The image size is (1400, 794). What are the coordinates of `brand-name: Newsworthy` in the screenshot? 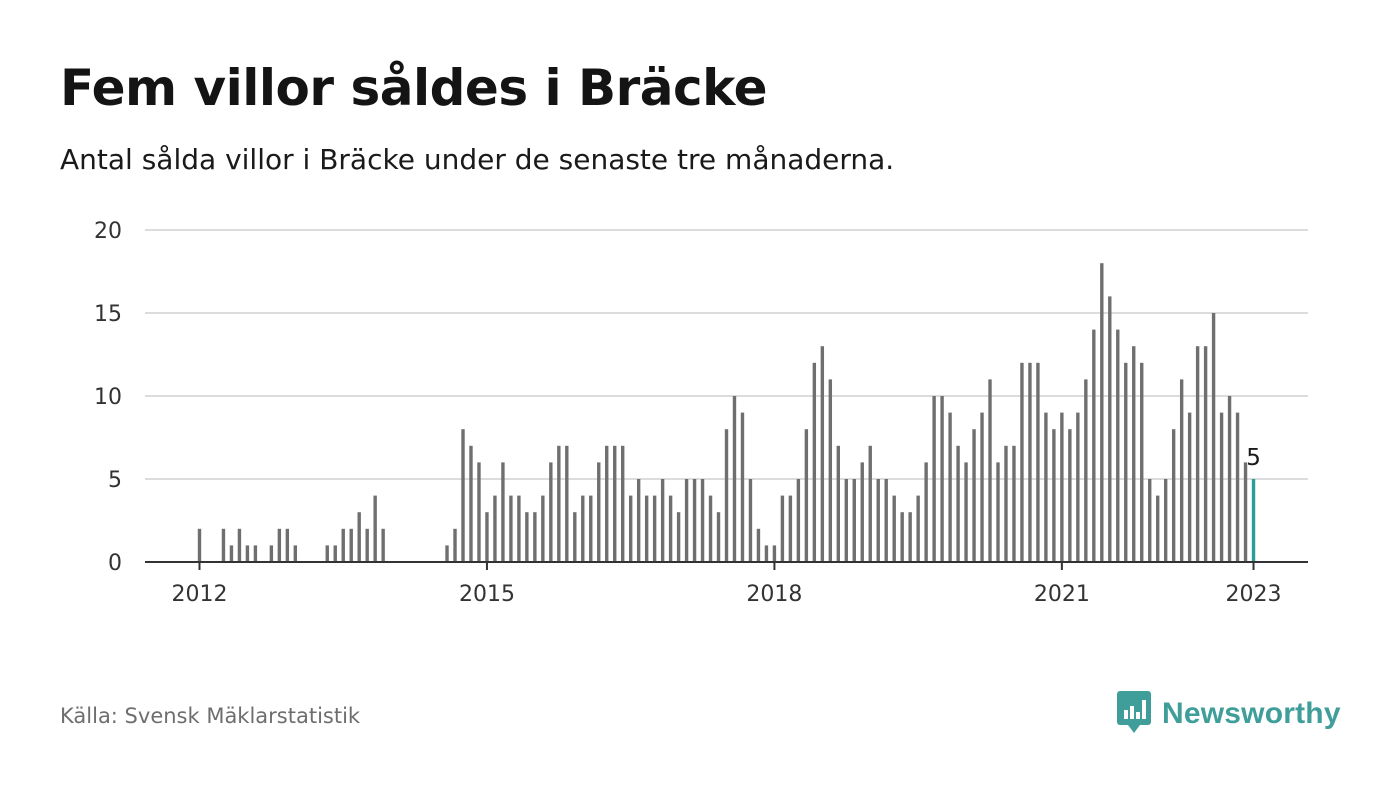 It's located at (1251, 713).